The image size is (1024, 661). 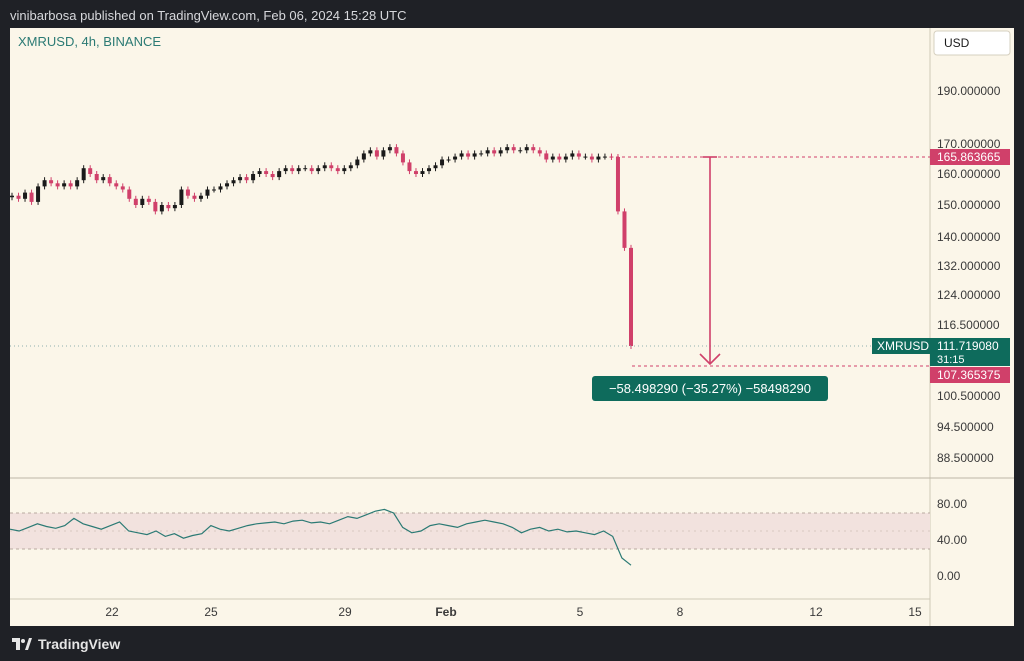 What do you see at coordinates (969, 144) in the screenshot?
I see `price-tick-label: 170.000000` at bounding box center [969, 144].